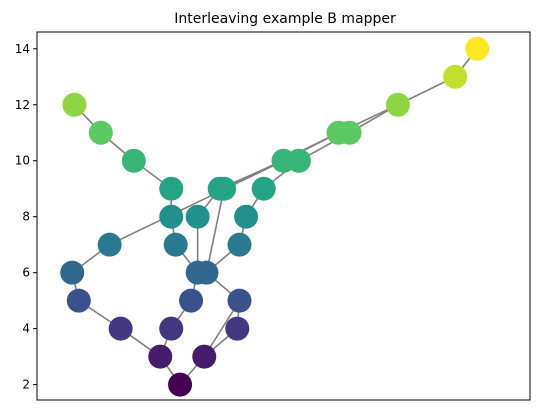  What do you see at coordinates (26, 273) in the screenshot?
I see `y-tick-label-6: 6` at bounding box center [26, 273].